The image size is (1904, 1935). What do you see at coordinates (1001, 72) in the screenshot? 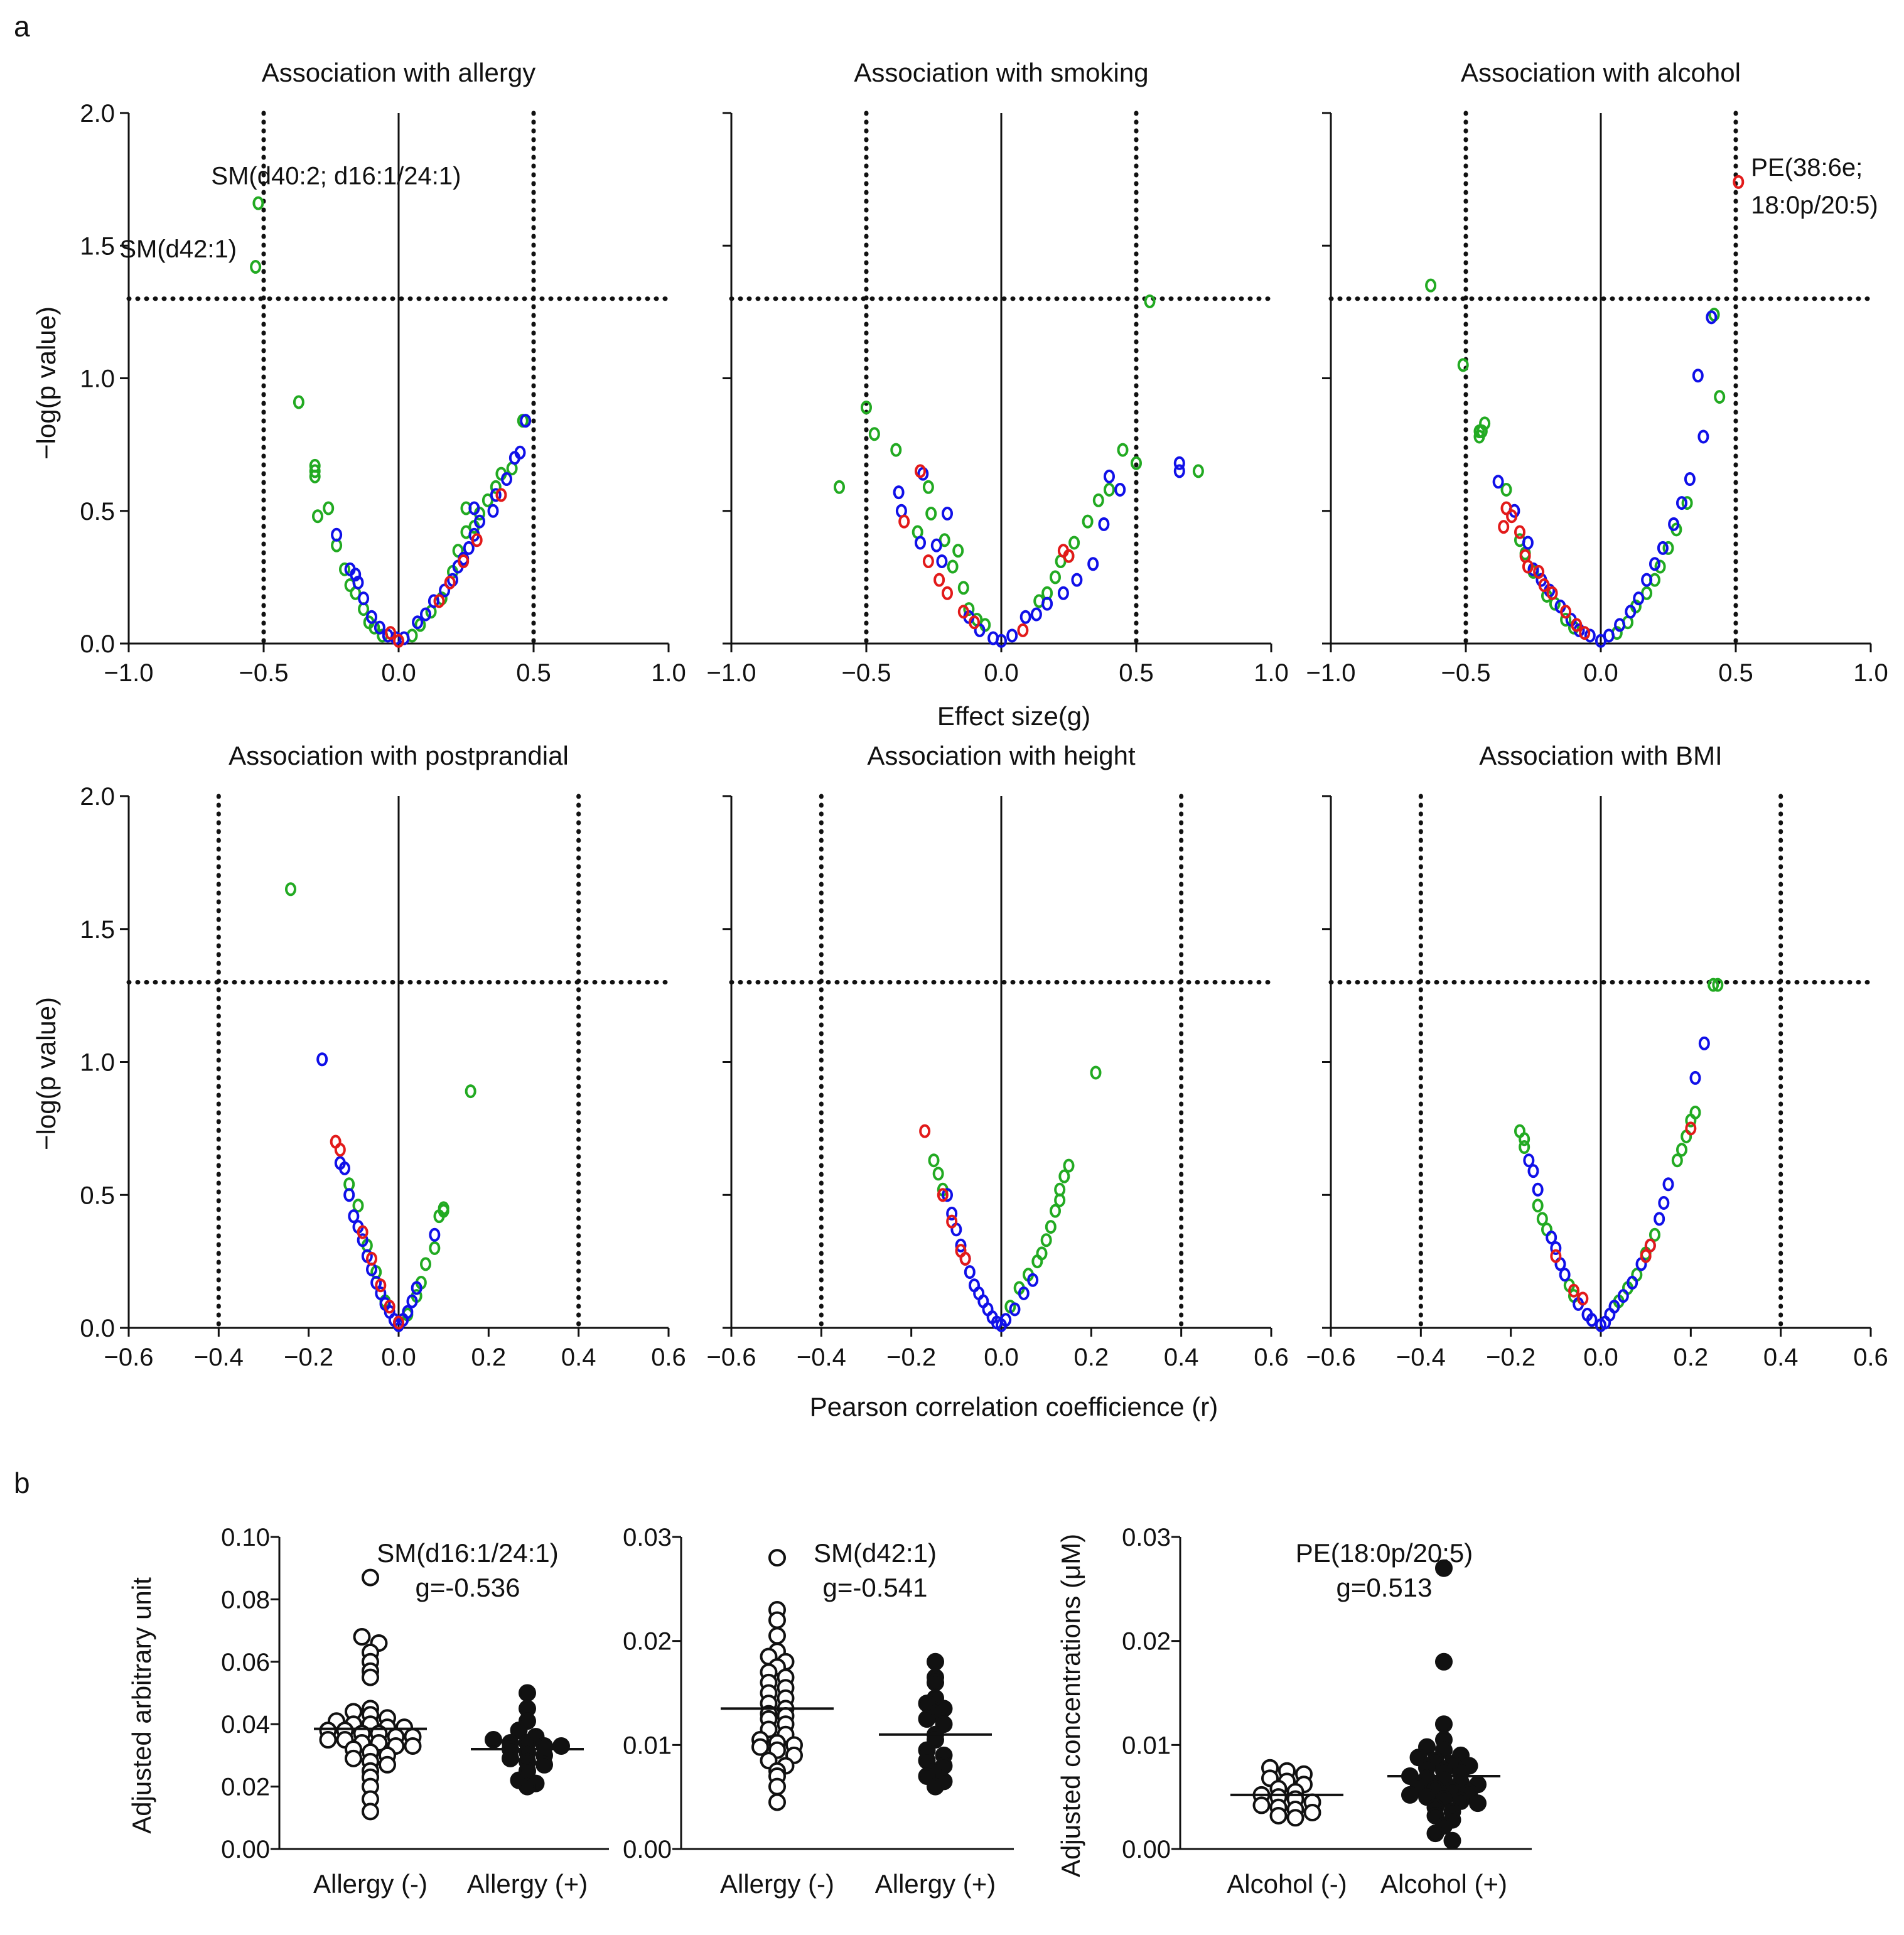
I see `plot-title: Association with smoking` at bounding box center [1001, 72].